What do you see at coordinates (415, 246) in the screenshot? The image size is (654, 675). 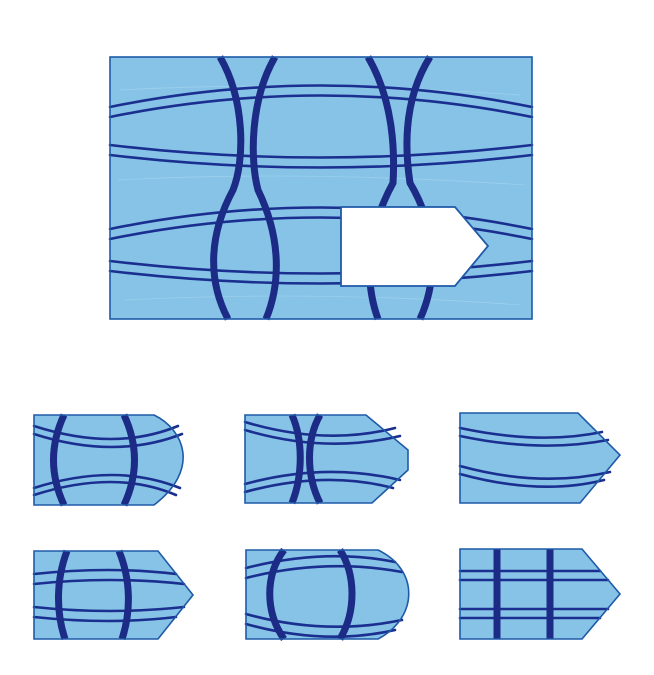 I see `missing-piece-slot` at bounding box center [415, 246].